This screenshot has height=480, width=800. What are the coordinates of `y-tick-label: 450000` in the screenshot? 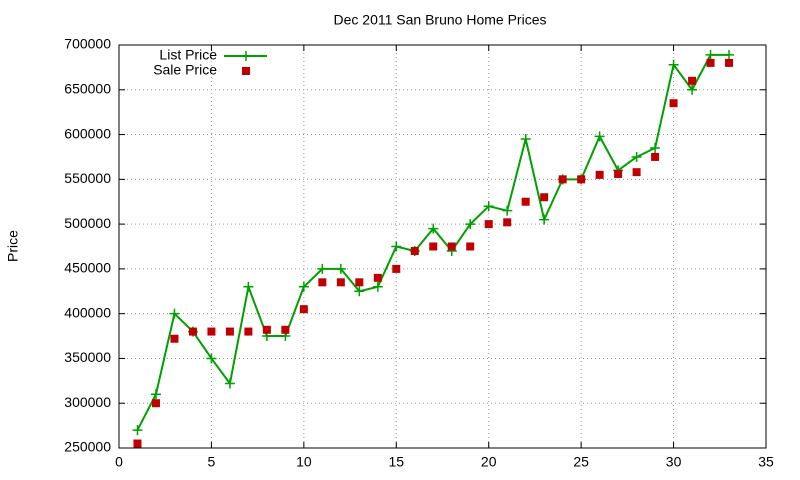 It's located at (87, 268).